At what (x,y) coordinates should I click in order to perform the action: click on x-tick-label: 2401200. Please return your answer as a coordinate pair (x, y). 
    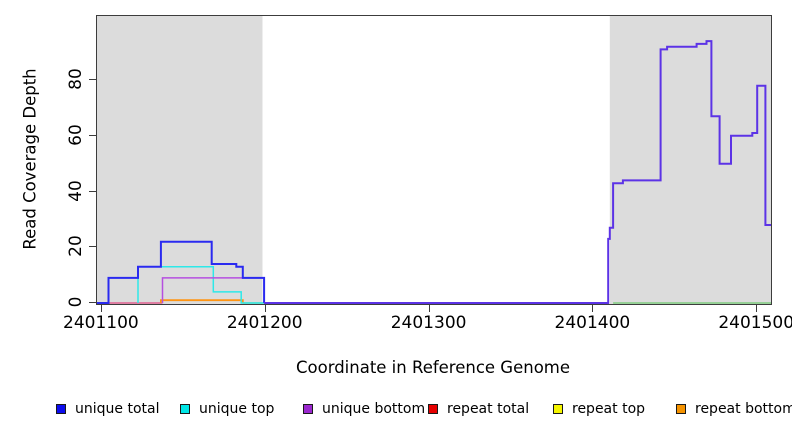
    Looking at the image, I should click on (264, 323).